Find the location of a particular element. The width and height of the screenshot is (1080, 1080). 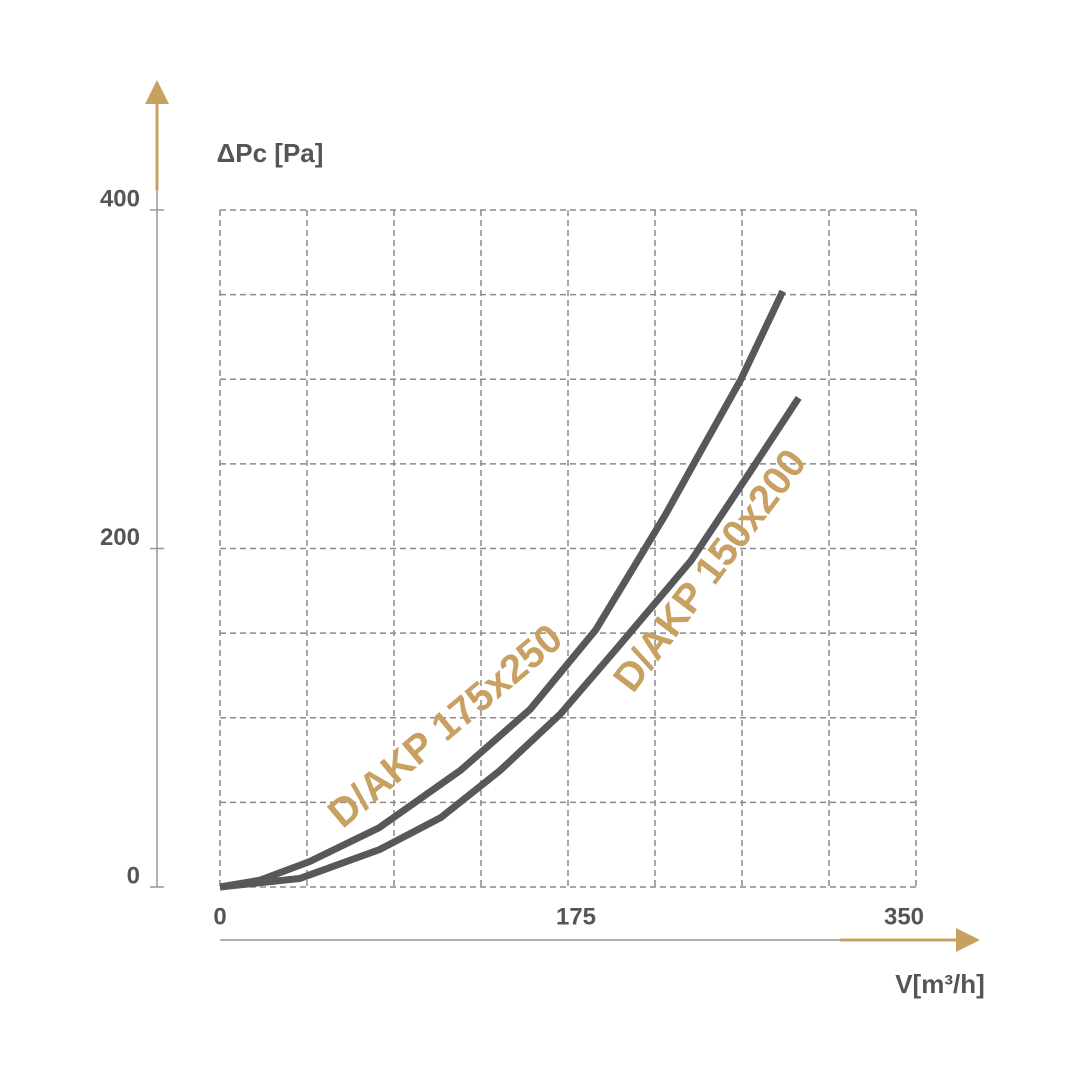

y-arrow-head is located at coordinates (157, 92).